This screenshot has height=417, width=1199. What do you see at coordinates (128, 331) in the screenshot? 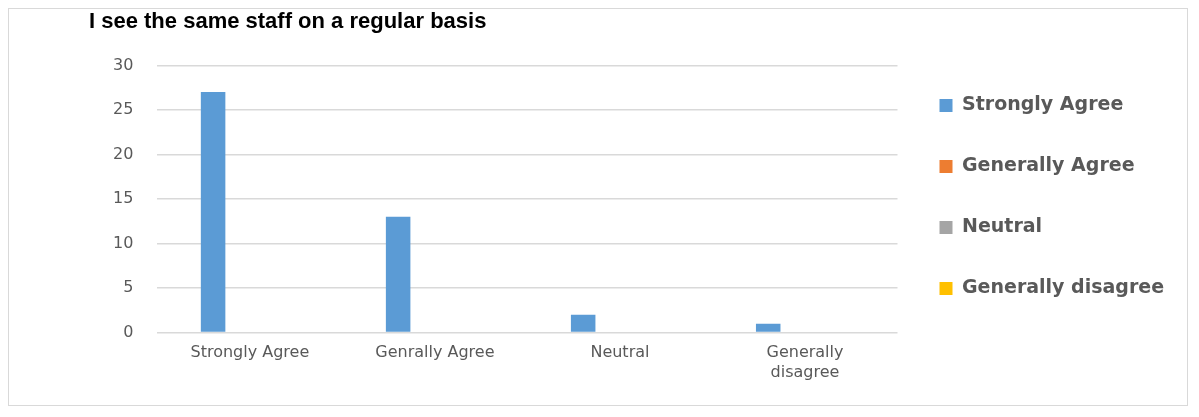
I see `y-tick-label: 0` at bounding box center [128, 331].